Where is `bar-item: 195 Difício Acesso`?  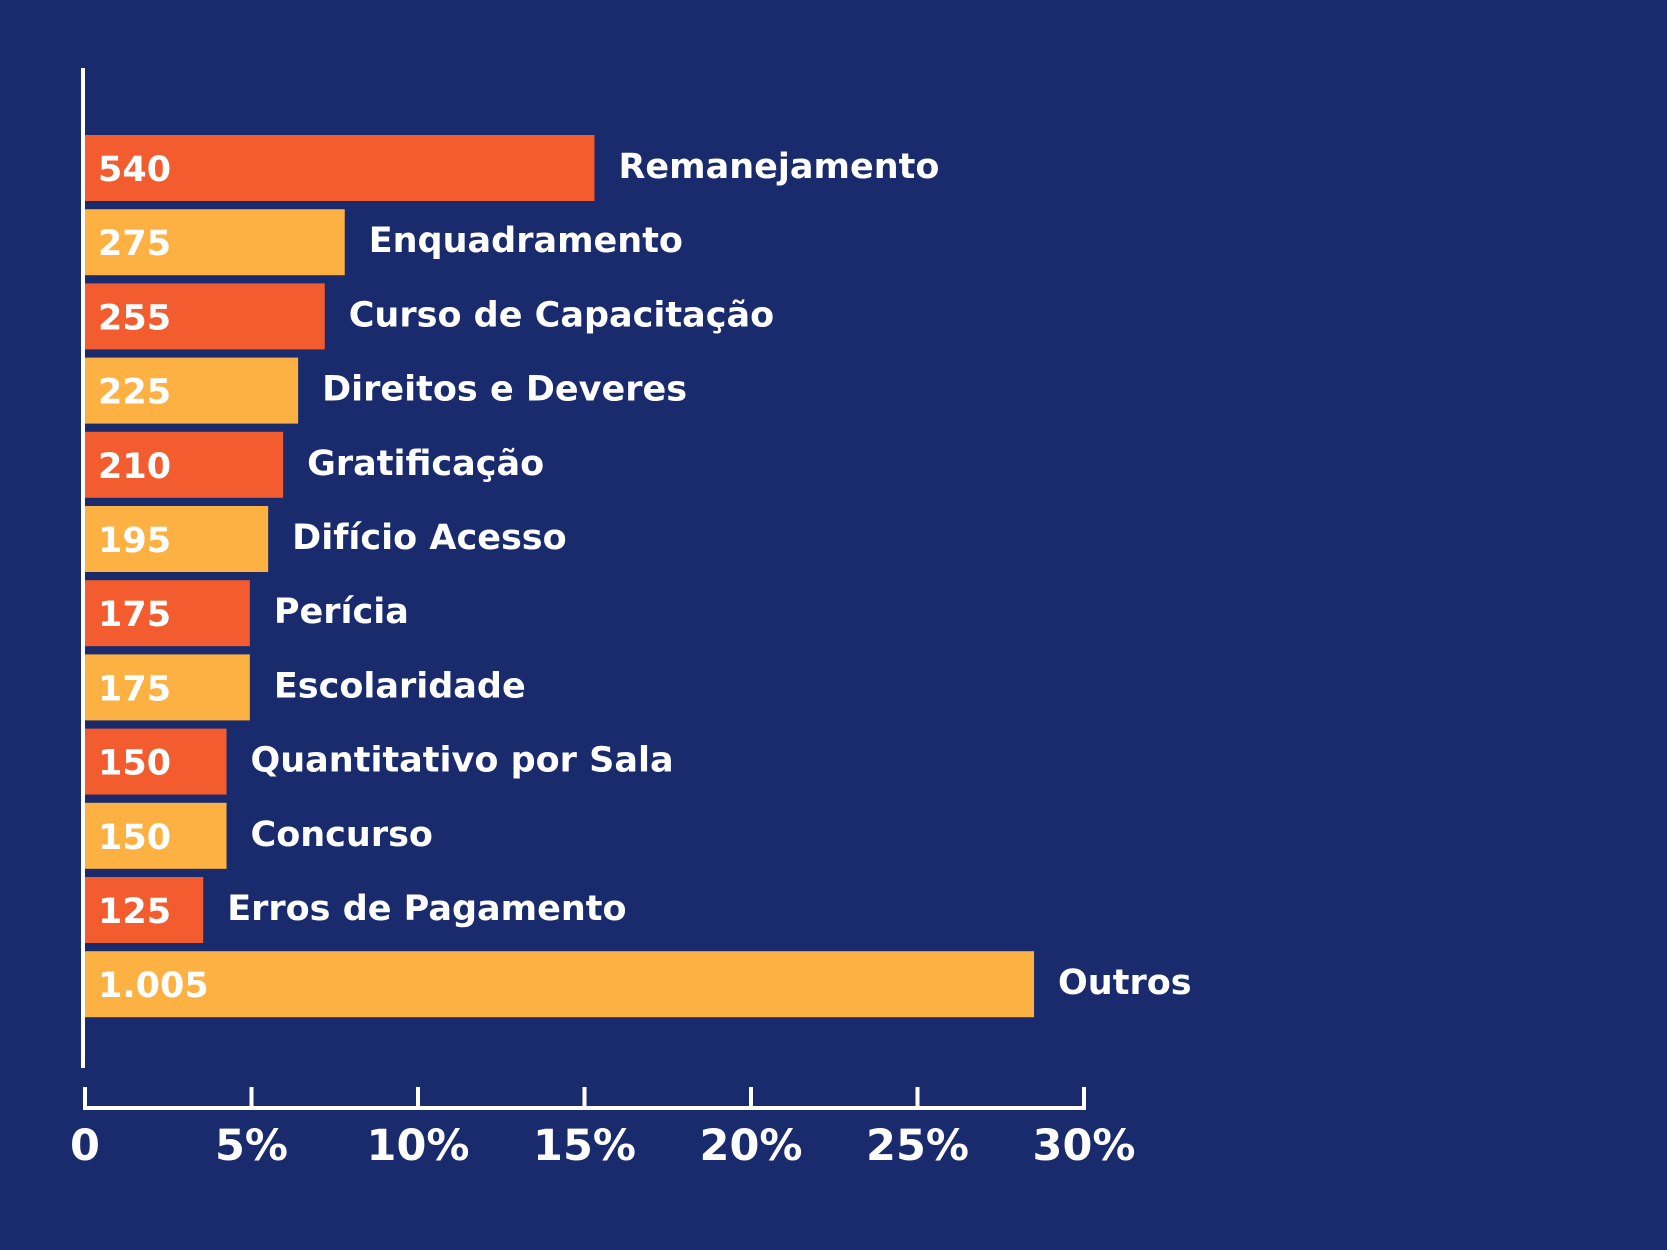
bar-item: 195 Difício Acesso is located at coordinates (326, 539).